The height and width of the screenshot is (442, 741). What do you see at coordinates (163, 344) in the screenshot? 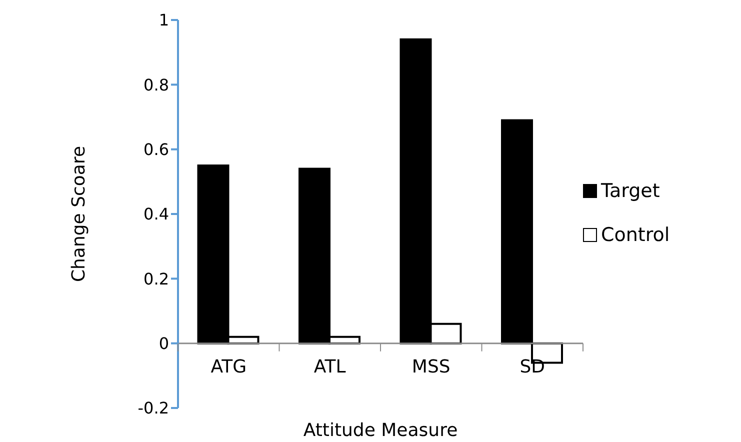
I see `y-tick-label: 0` at bounding box center [163, 344].